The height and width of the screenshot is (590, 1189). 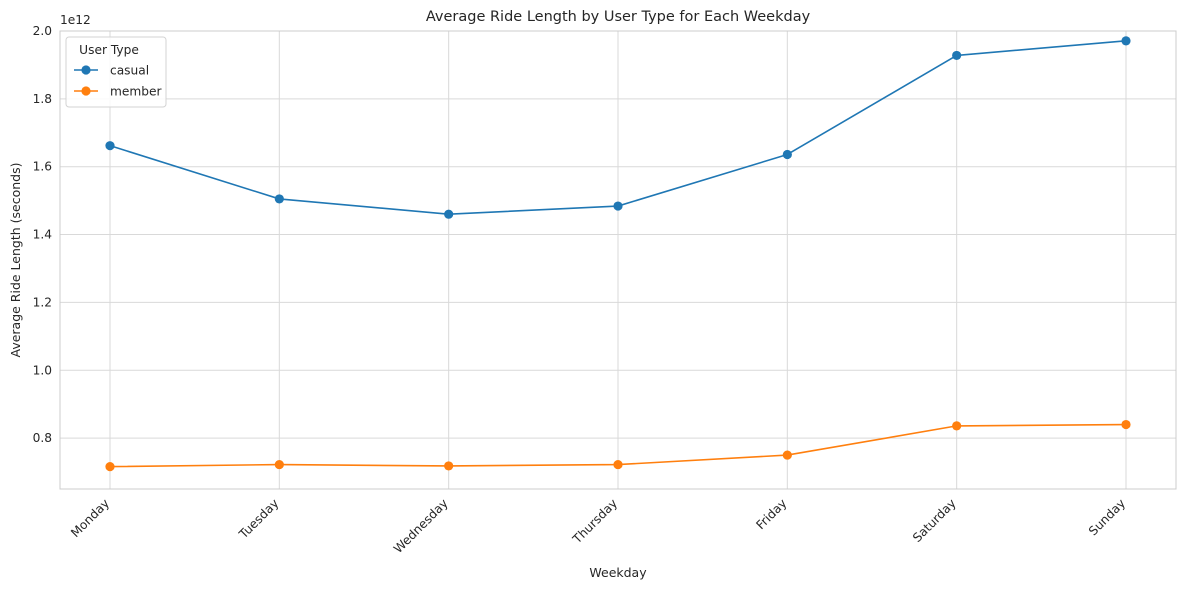 What do you see at coordinates (42, 370) in the screenshot?
I see `y-tick-label: 1.0` at bounding box center [42, 370].